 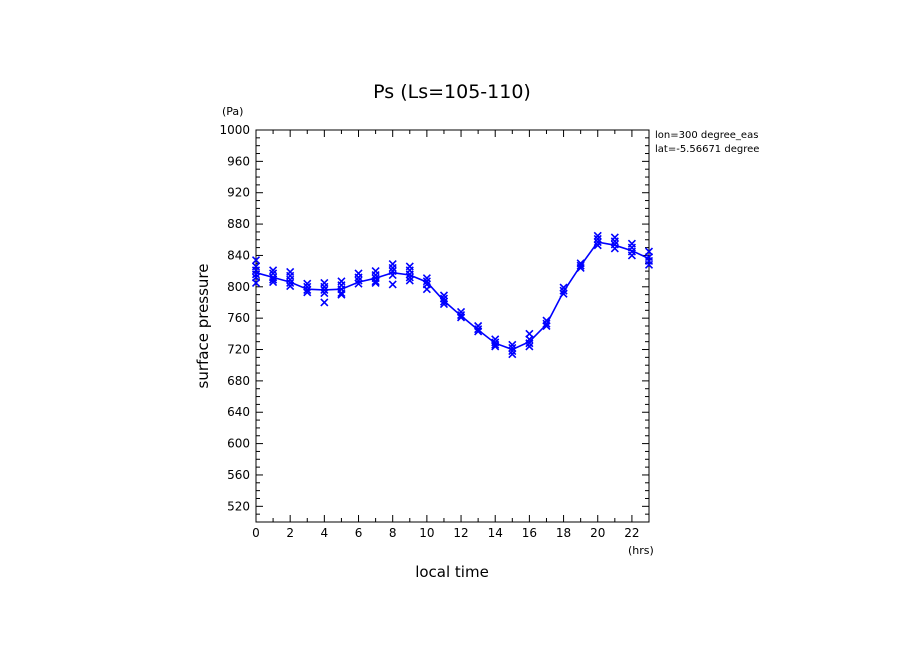 What do you see at coordinates (426, 533) in the screenshot?
I see `x-tick-label: 10` at bounding box center [426, 533].